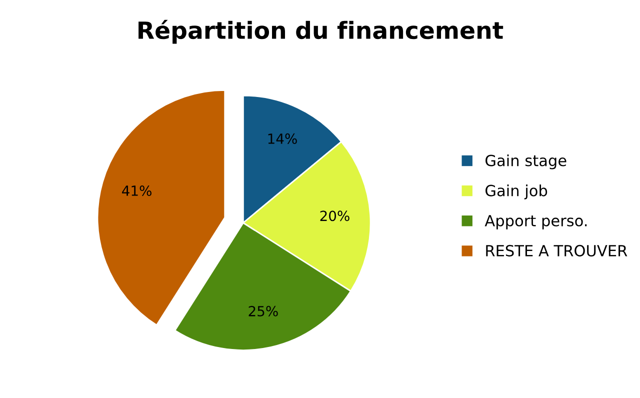  What do you see at coordinates (282, 138) in the screenshot?
I see `data-label: 14%` at bounding box center [282, 138].